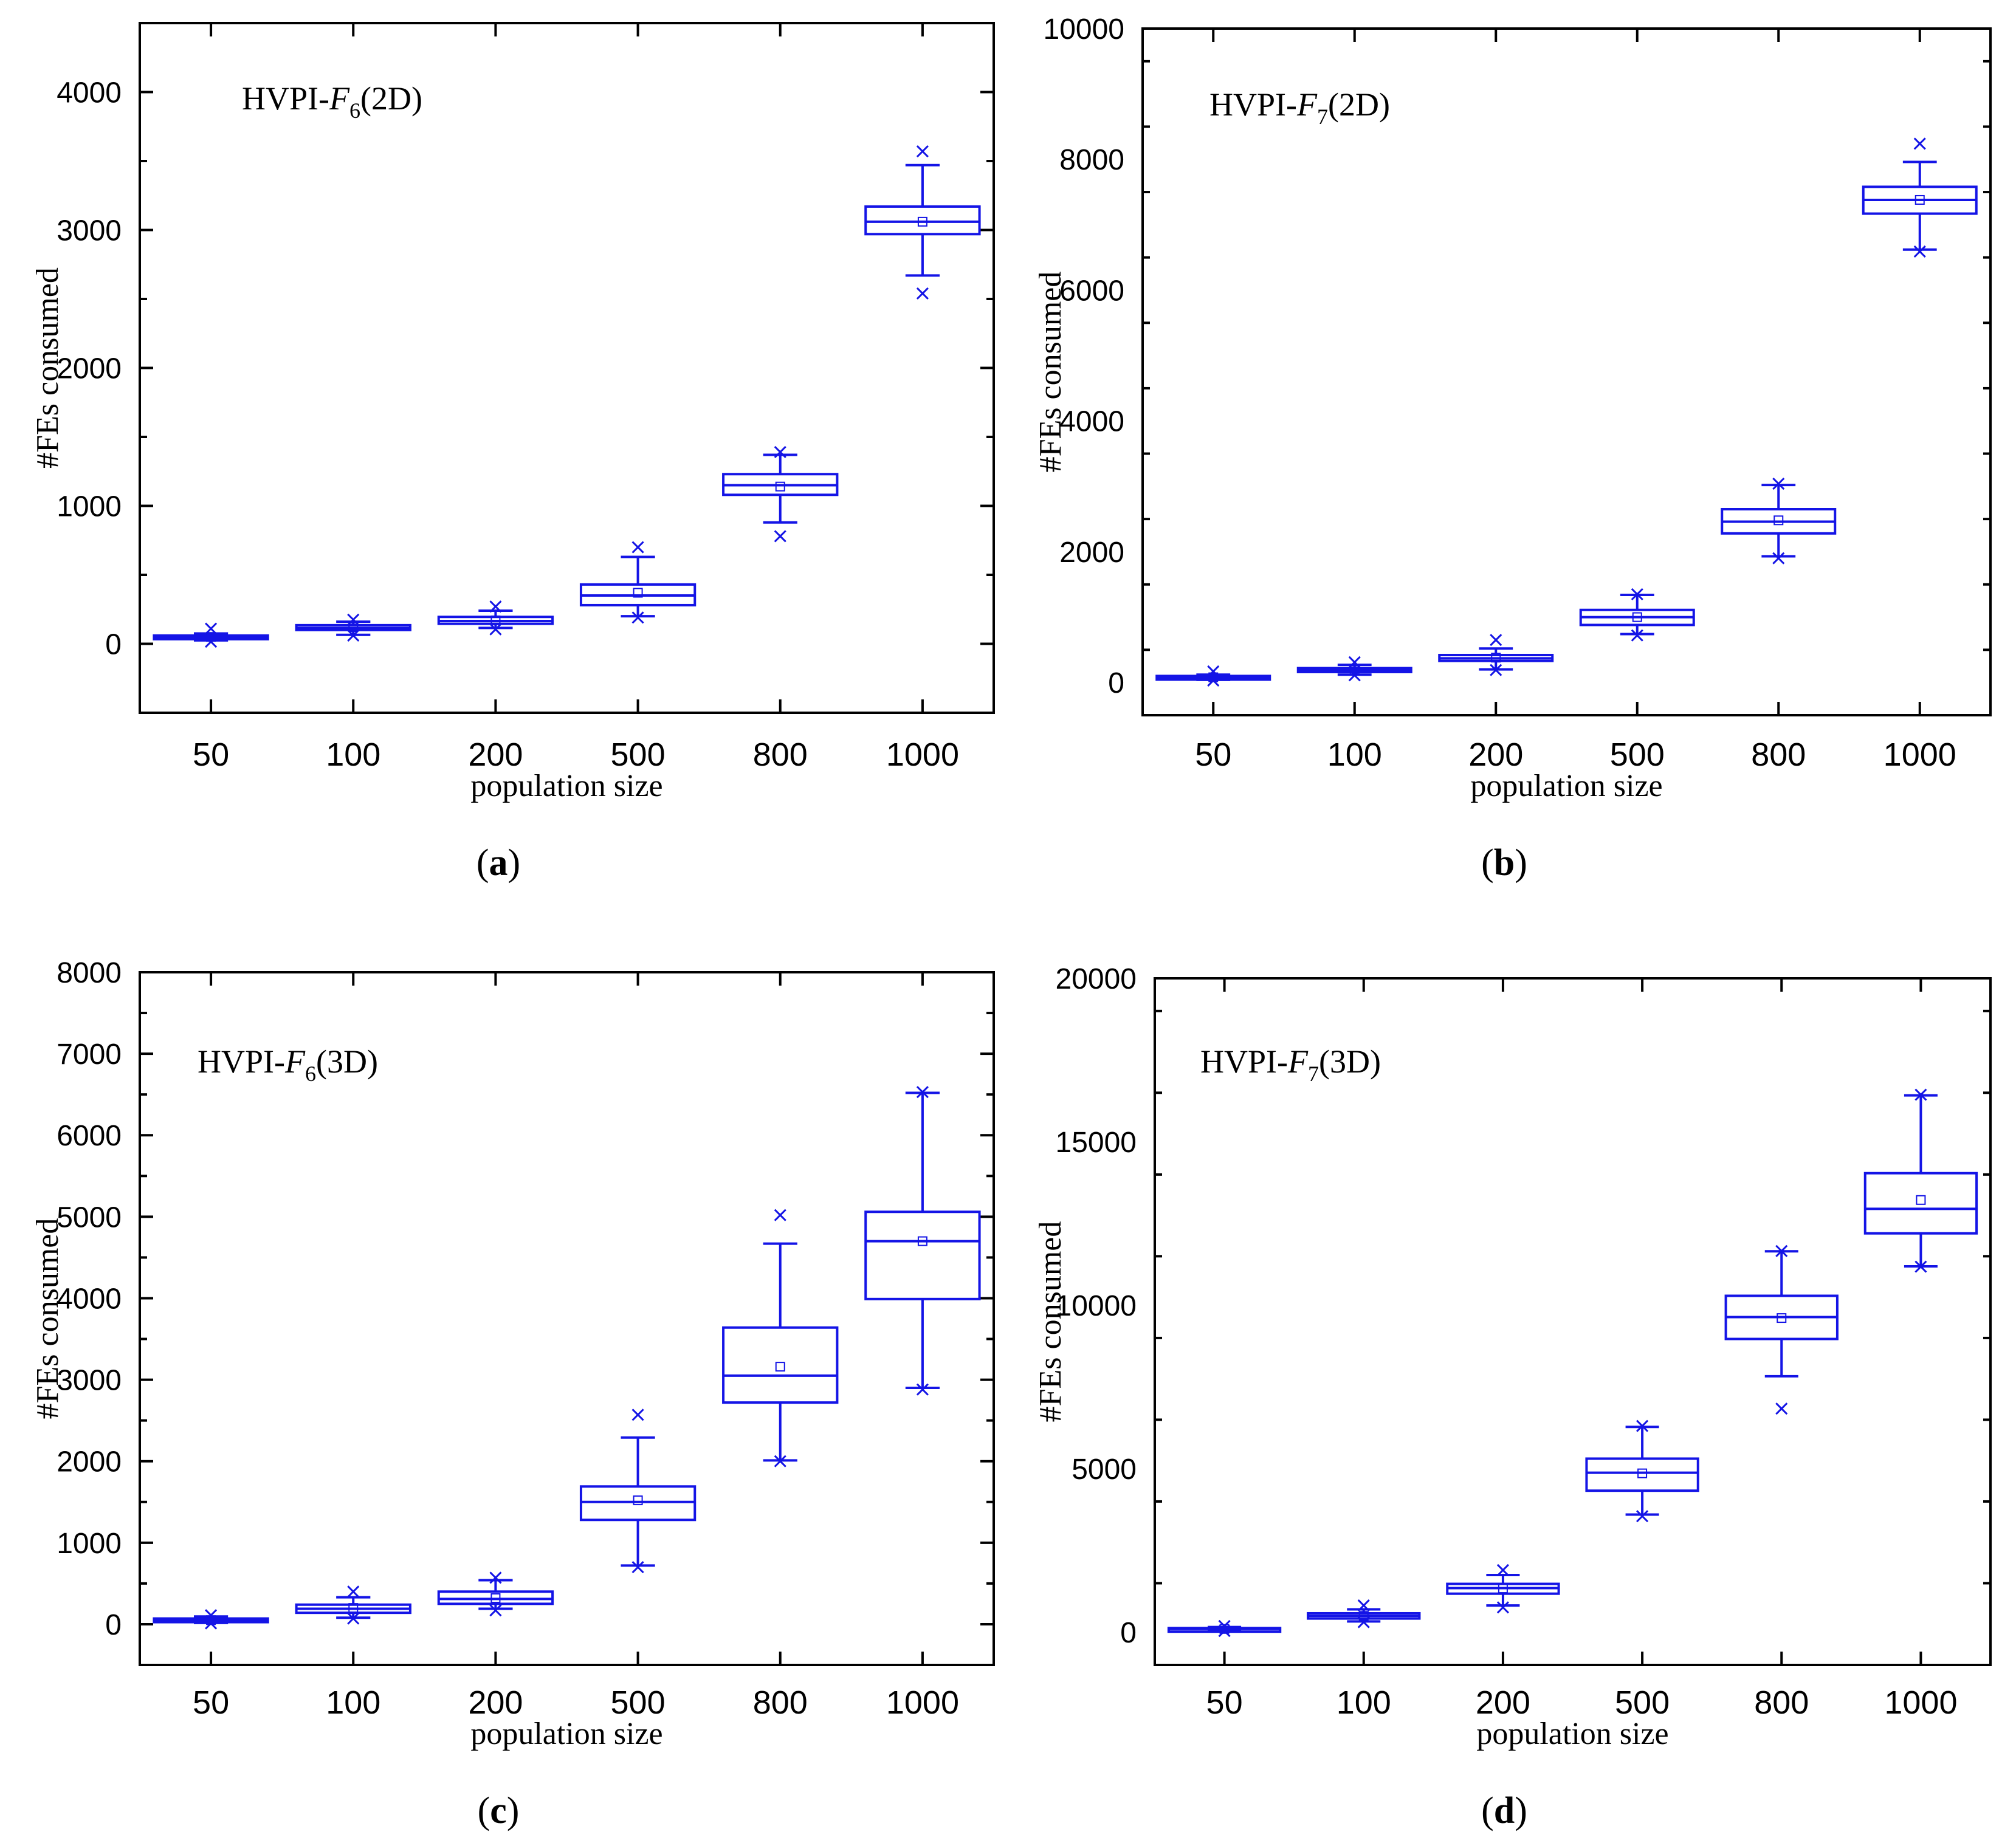 Image resolution: width=2016 pixels, height=1843 pixels. Describe the element at coordinates (1096, 979) in the screenshot. I see `y-tick-label: 20000` at that location.